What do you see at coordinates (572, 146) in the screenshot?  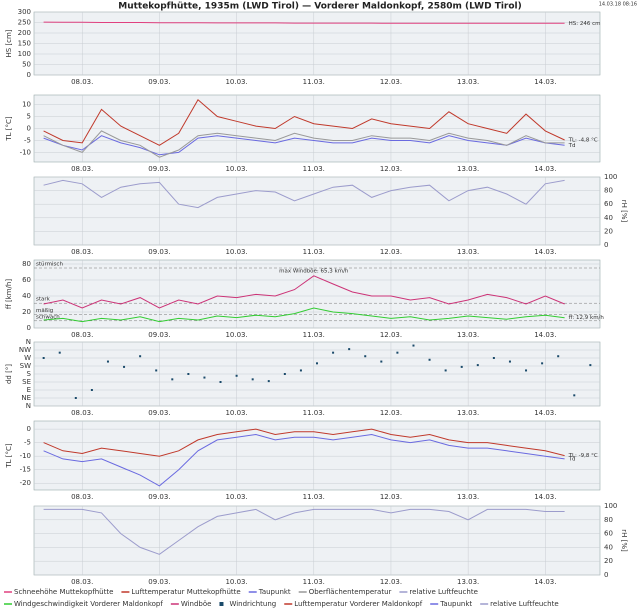 I see `end-label: Td` at bounding box center [572, 146].